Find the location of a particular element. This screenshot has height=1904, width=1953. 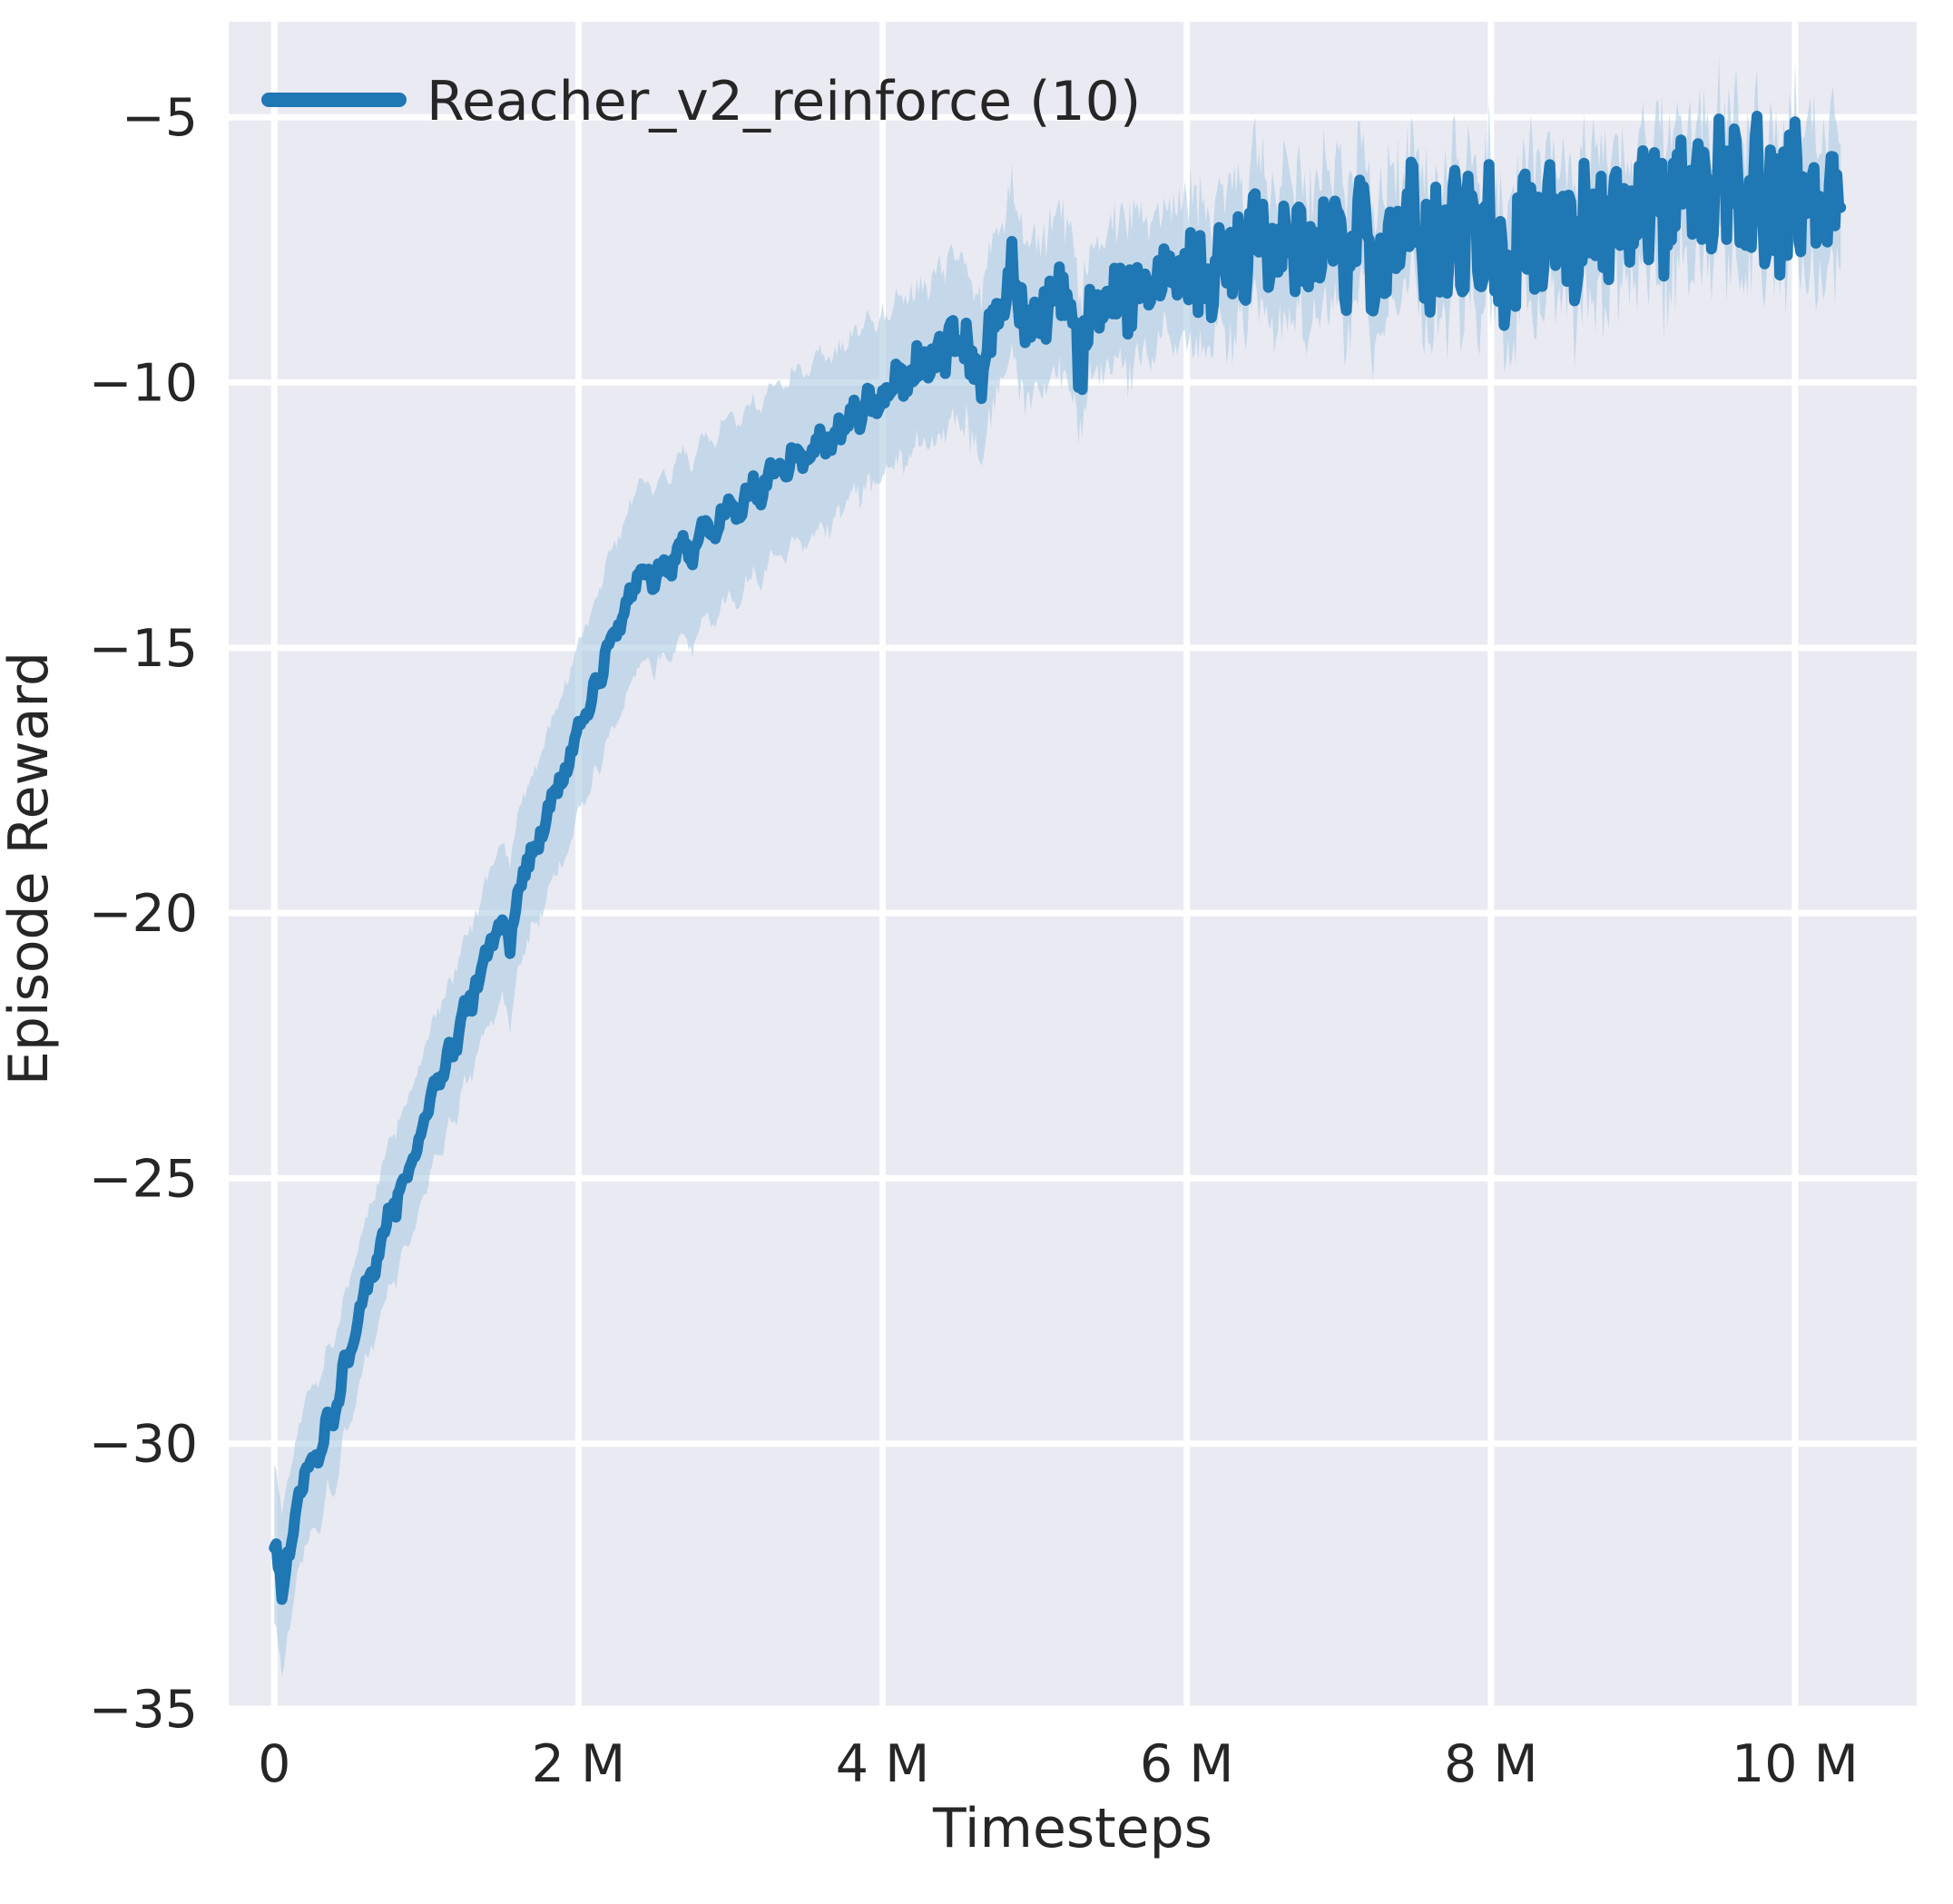

y-tick-label-2: −15 is located at coordinates (144, 649).